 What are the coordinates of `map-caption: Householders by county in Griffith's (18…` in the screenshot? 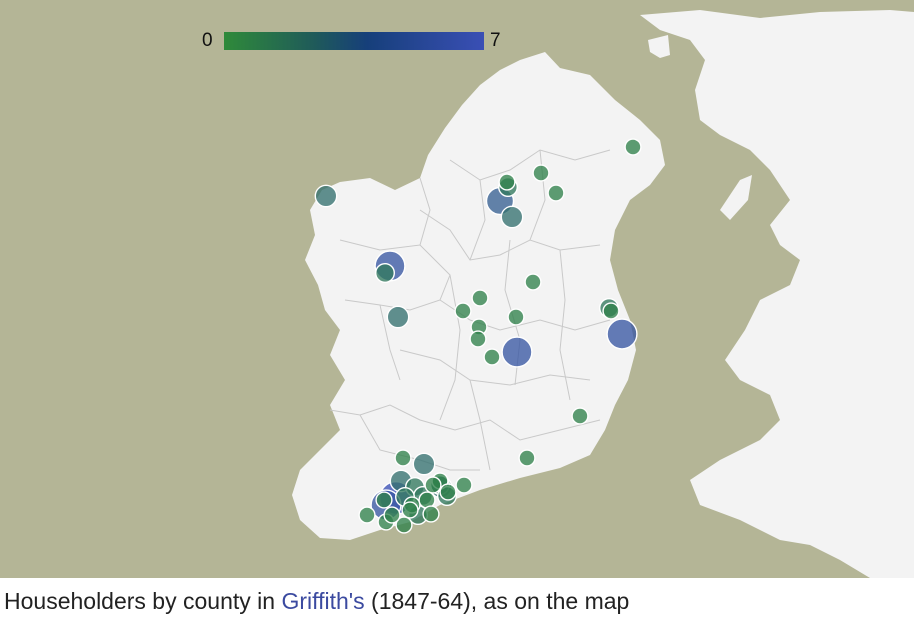 It's located at (316, 601).